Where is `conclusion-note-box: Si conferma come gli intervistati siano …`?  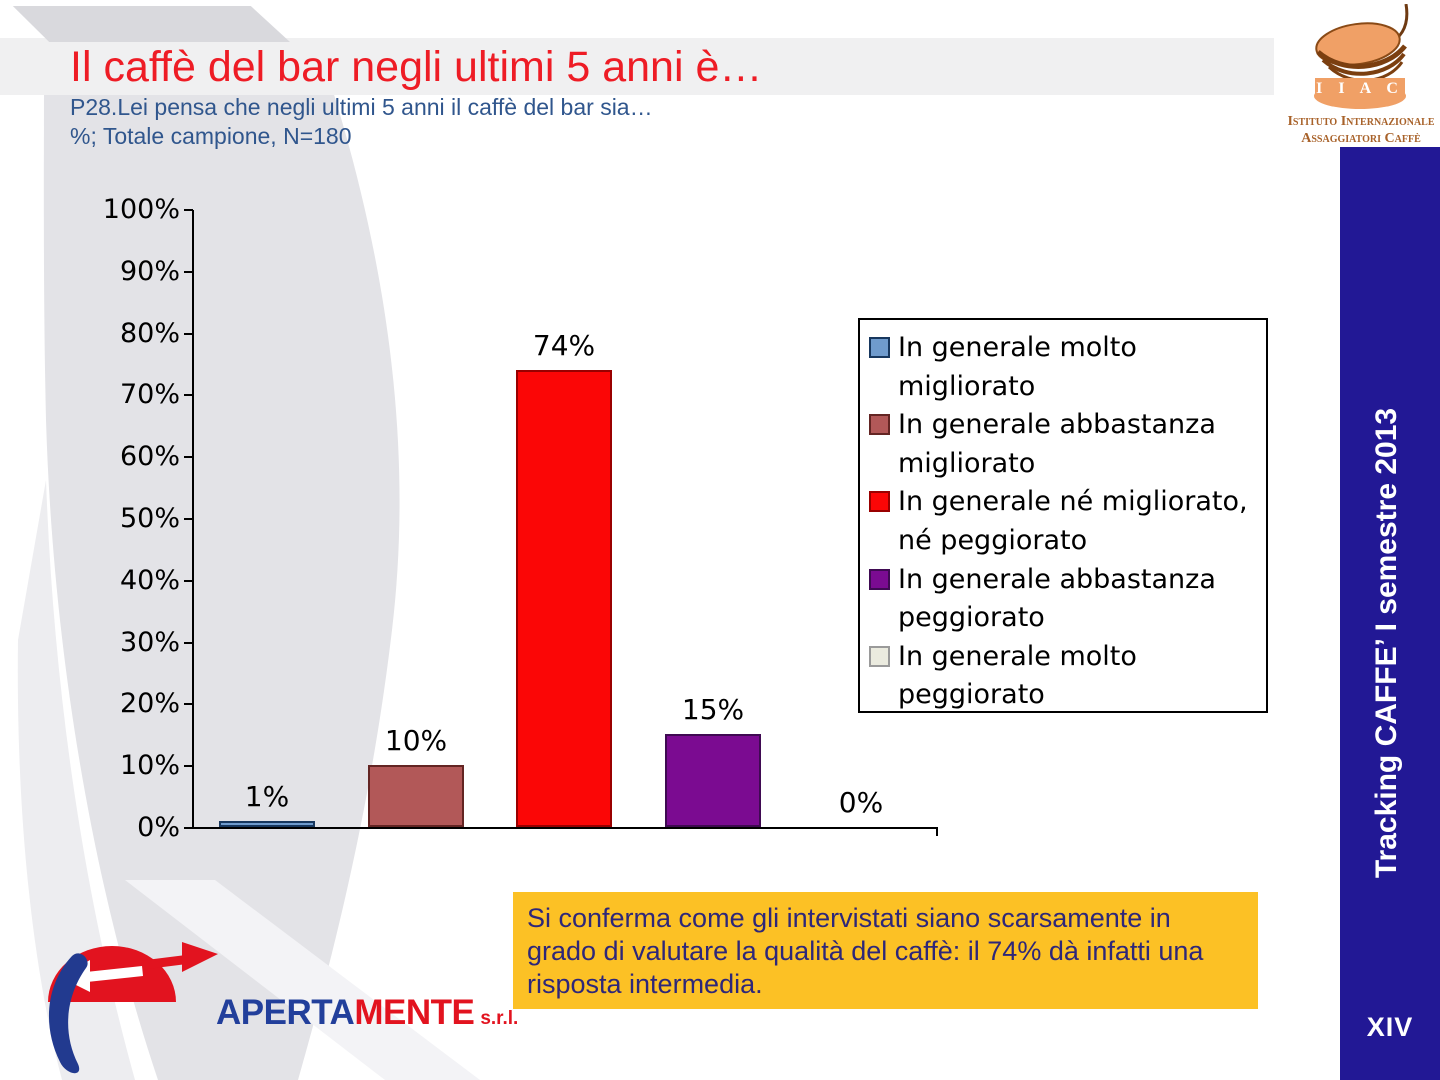 conclusion-note-box: Si conferma come gli intervistati siano … is located at coordinates (885, 950).